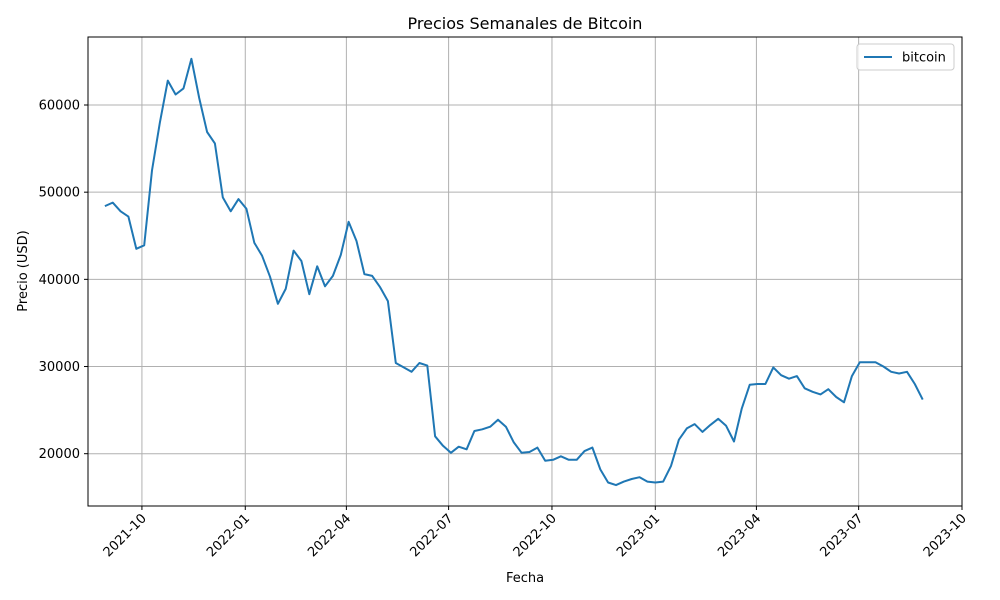 This screenshot has height=600, width=1000. Describe the element at coordinates (841, 535) in the screenshot. I see `x-tick-label: 2023-07` at that location.